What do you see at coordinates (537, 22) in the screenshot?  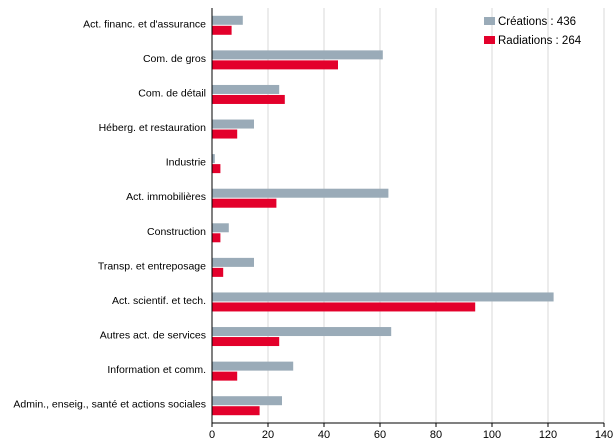 I see `legend-label-creations: Créations : 436` at bounding box center [537, 22].